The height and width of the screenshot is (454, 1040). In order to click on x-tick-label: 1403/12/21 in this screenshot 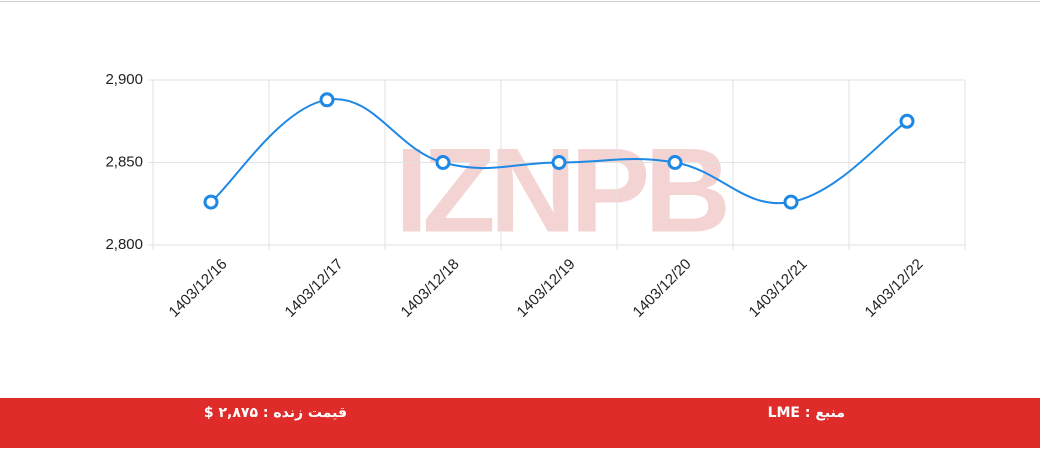, I will do `click(778, 288)`.